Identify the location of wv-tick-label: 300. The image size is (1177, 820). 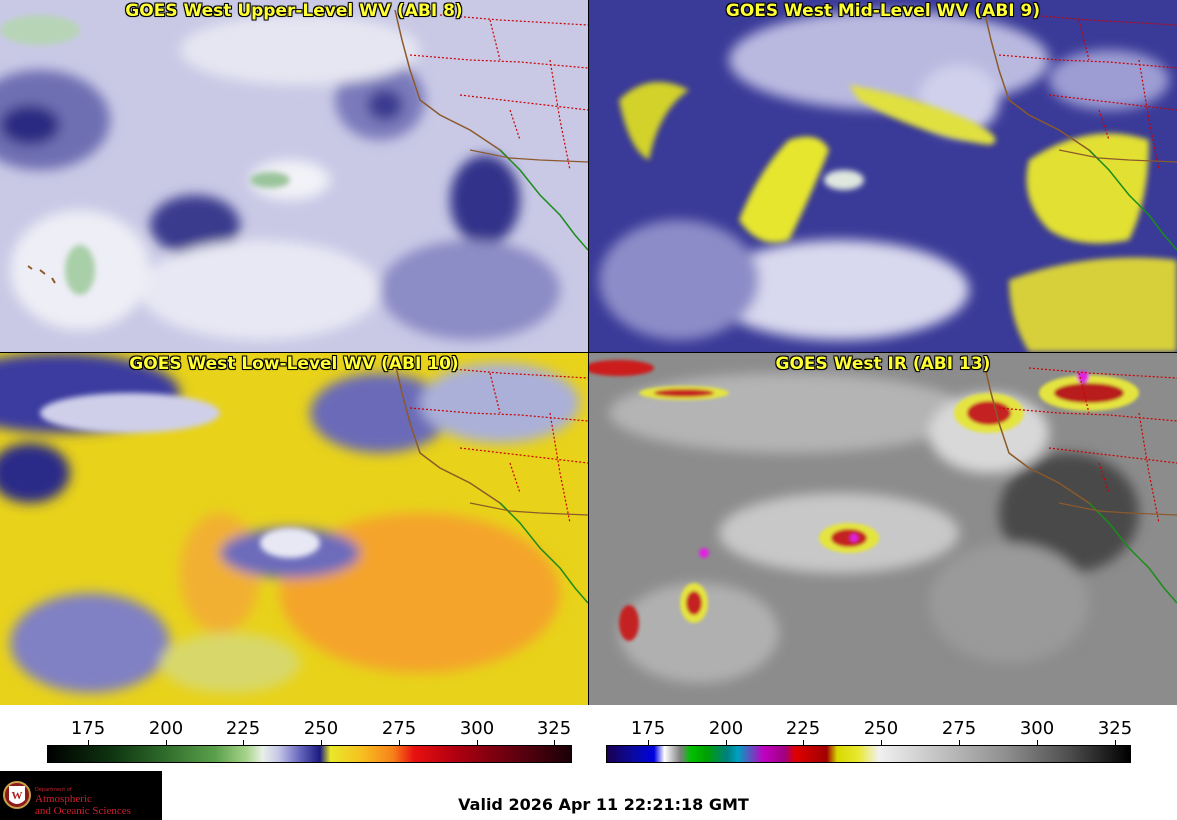
(477, 728).